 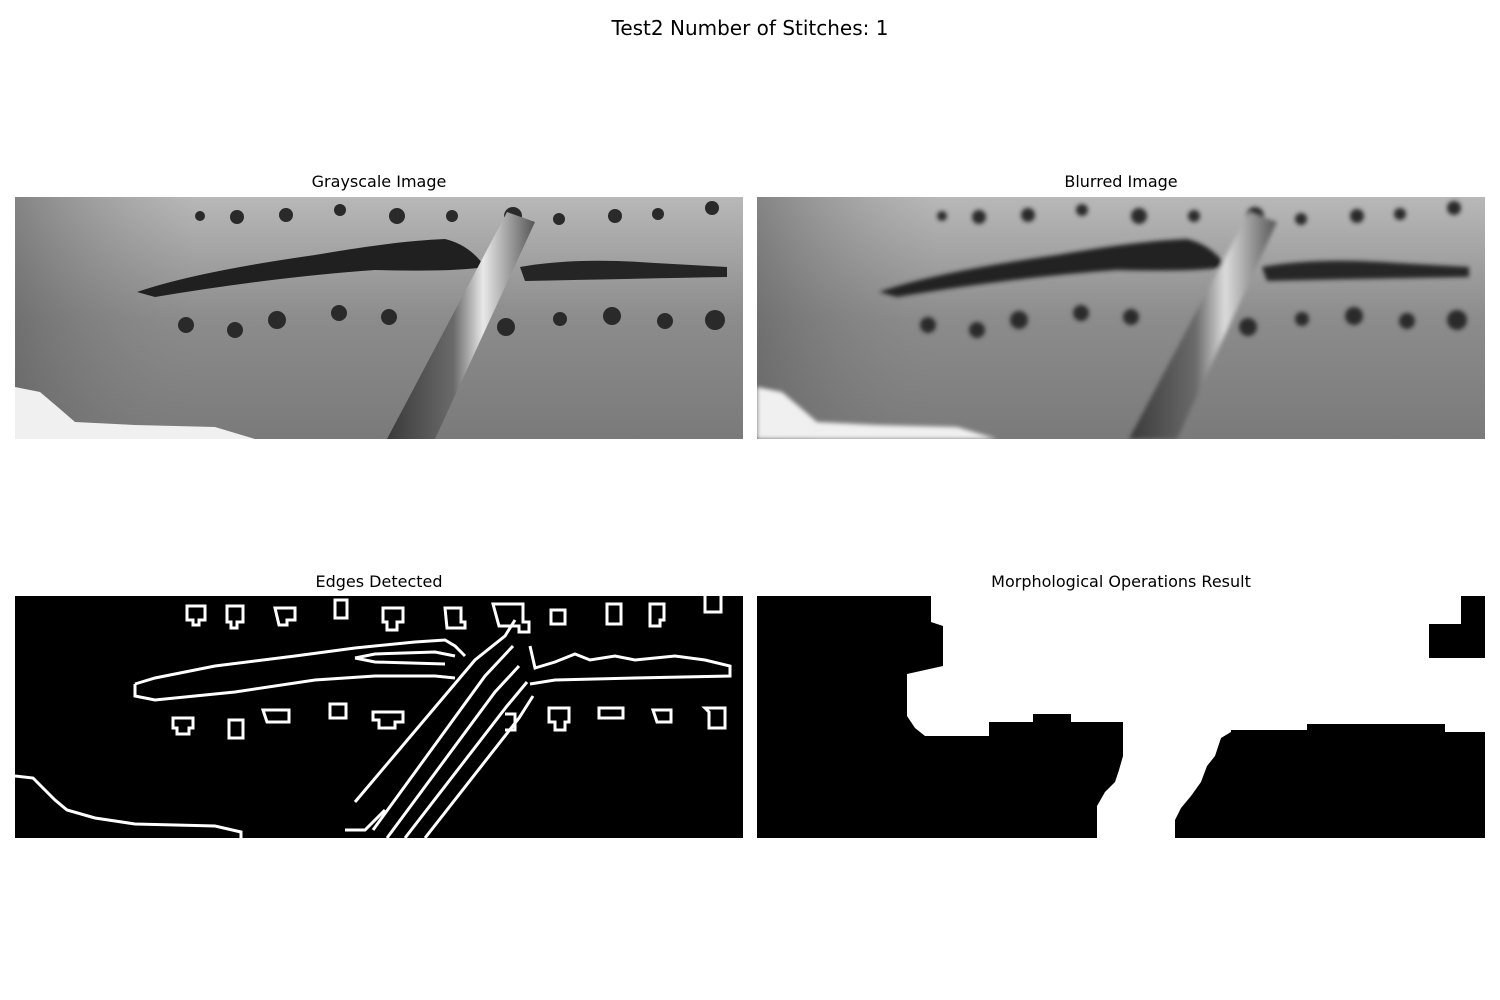 What do you see at coordinates (1121, 581) in the screenshot?
I see `panel-title-morphological: Morphological Operations Result` at bounding box center [1121, 581].